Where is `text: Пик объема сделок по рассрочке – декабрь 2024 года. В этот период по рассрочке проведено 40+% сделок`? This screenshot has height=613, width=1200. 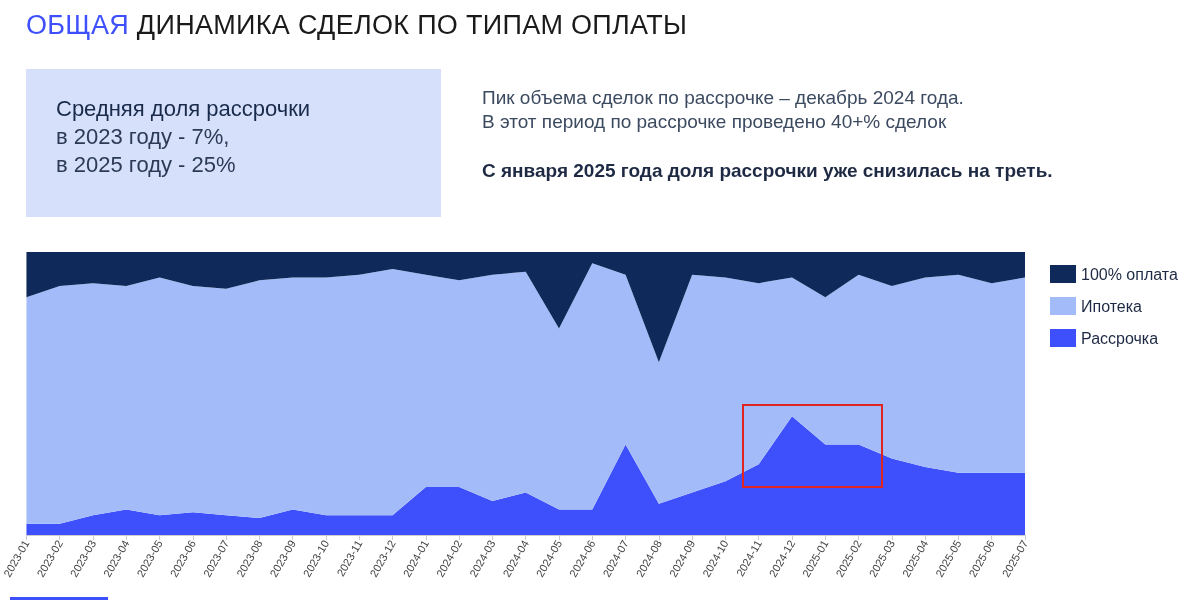 text: Пик объема сделок по рассрочке – декабрь 2024 года. В этот период по рассрочке проведено 40+% сделок is located at coordinates (723, 110).